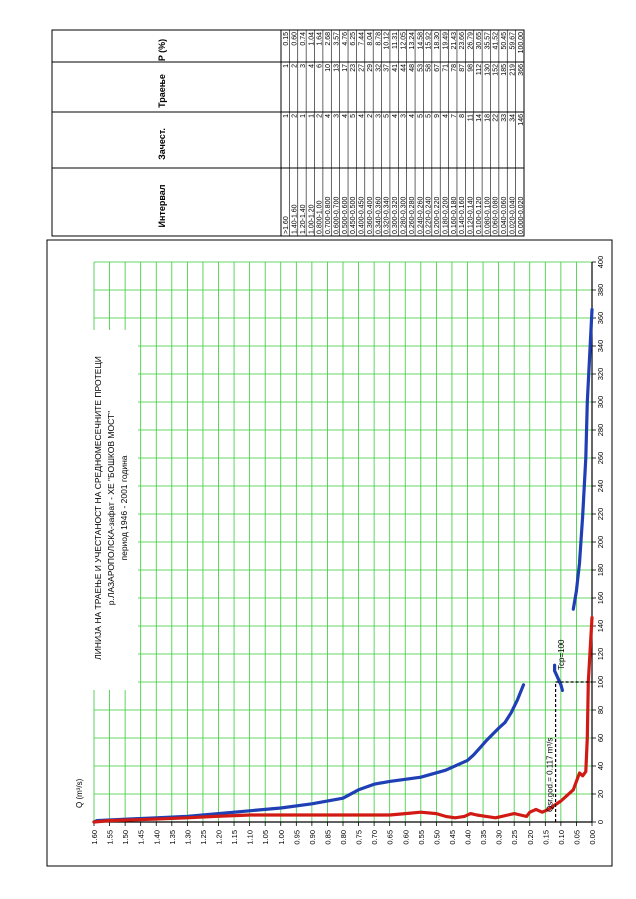 The image size is (636, 899). What do you see at coordinates (395, 40) in the screenshot?
I see `table-cell: 11.31` at bounding box center [395, 40].